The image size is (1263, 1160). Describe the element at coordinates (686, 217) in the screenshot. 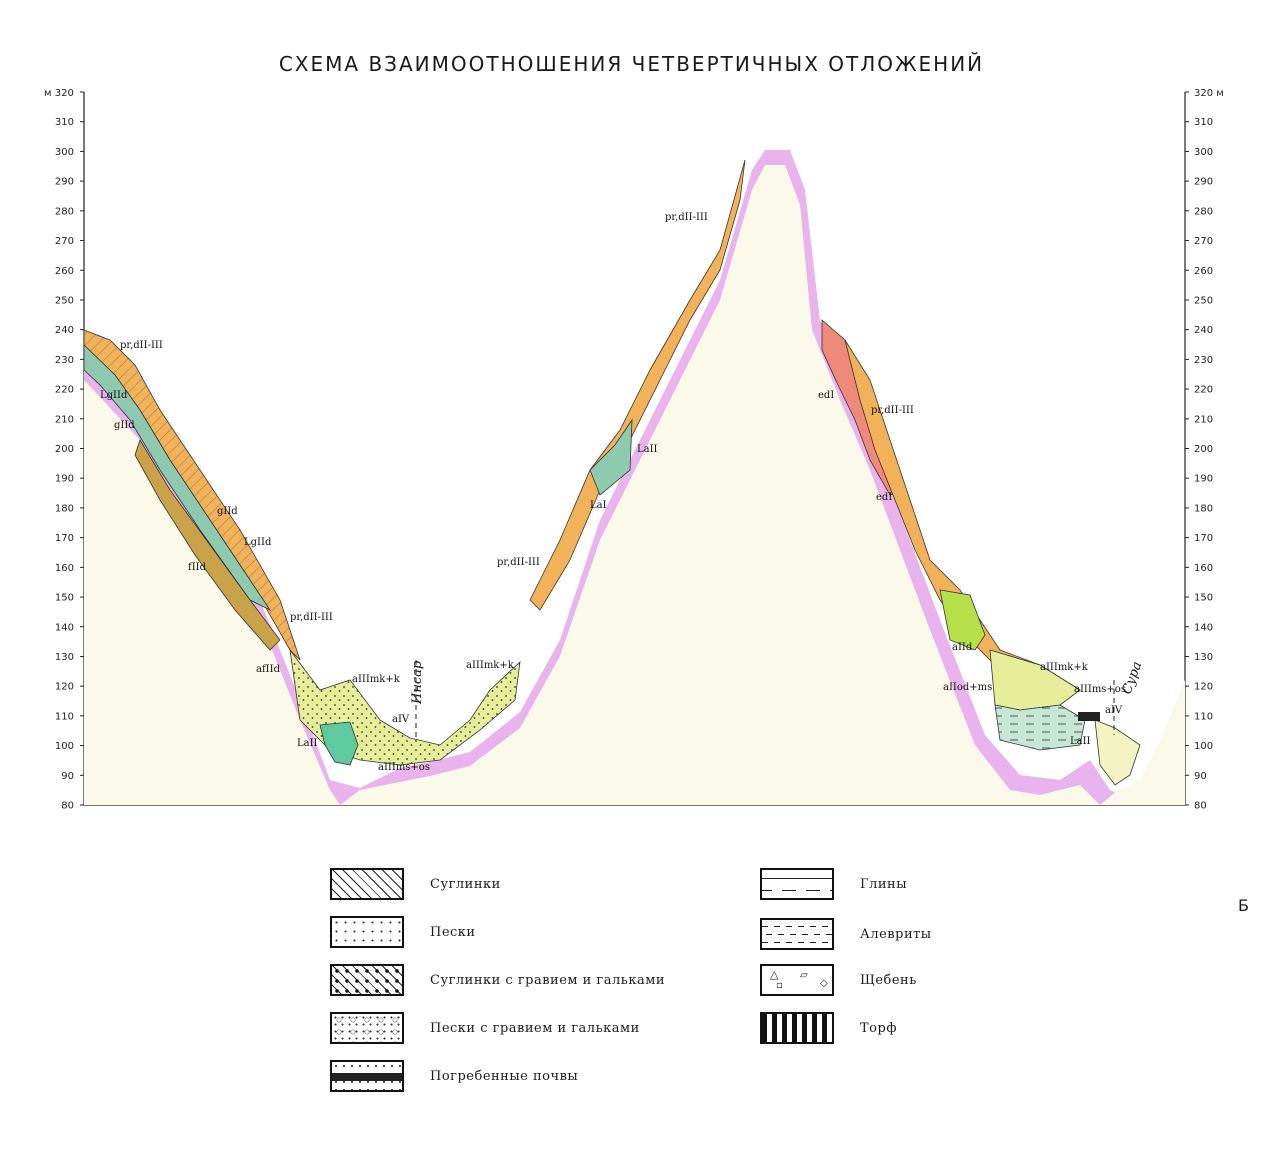

I see `label-pr-dII-III-top: pr,dII-III` at that location.